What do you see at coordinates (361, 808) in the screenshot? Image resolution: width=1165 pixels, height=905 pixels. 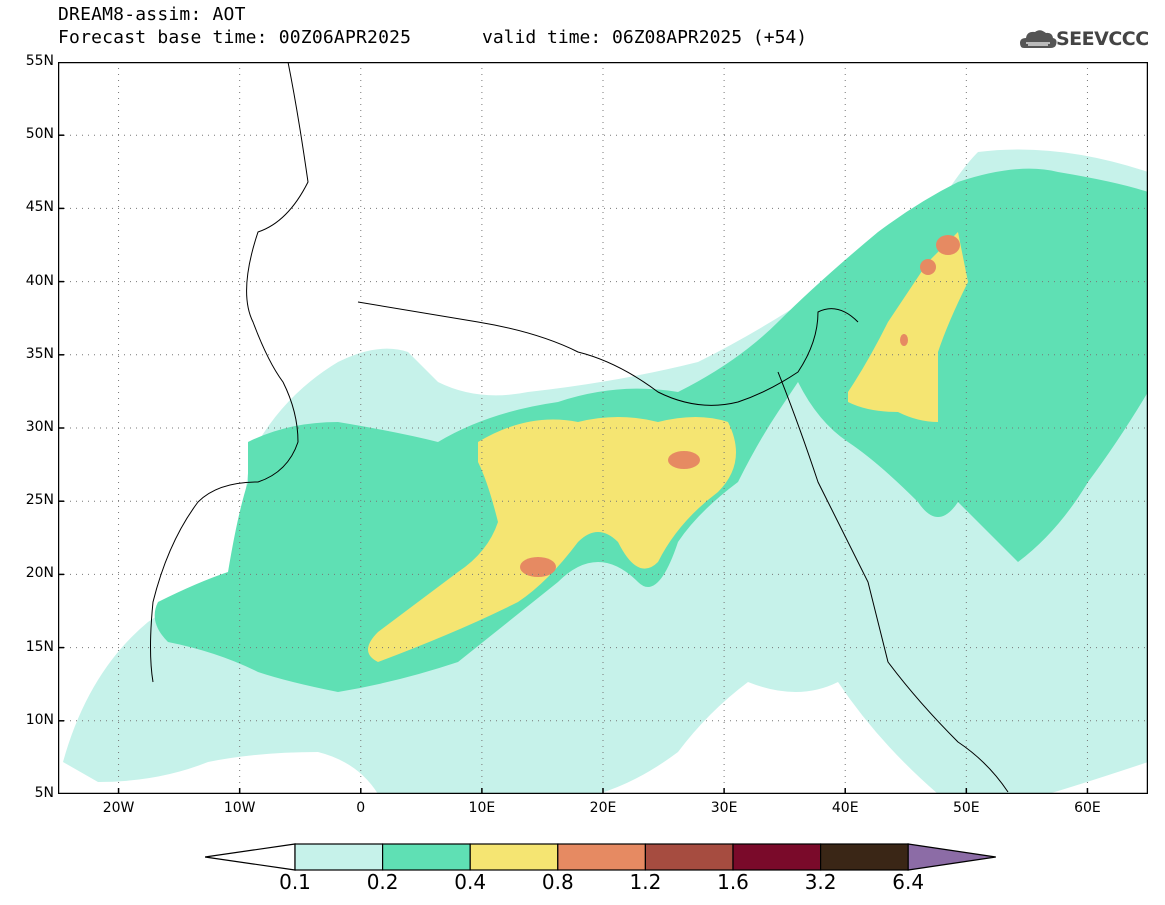 I see `lon-tick-label: 0` at bounding box center [361, 808].